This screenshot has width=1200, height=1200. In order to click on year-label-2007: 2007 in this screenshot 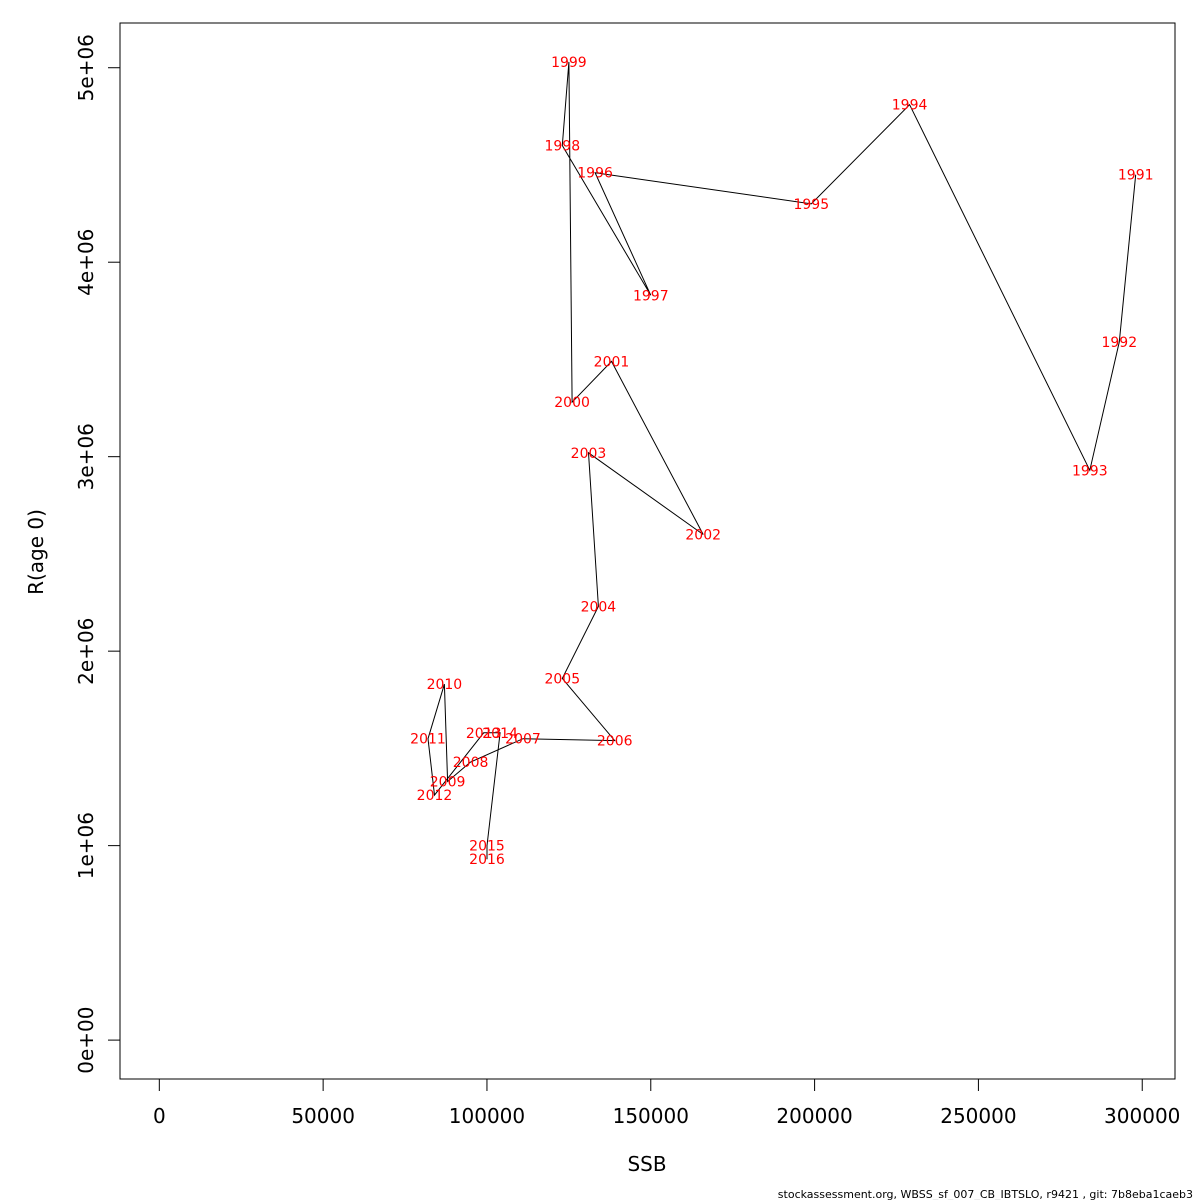, I will do `click(523, 740)`.